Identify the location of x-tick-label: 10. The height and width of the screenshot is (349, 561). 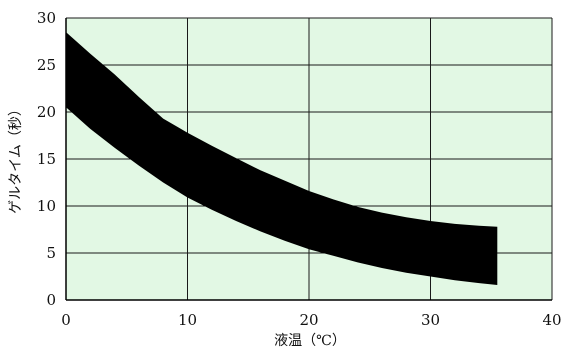
(187, 320).